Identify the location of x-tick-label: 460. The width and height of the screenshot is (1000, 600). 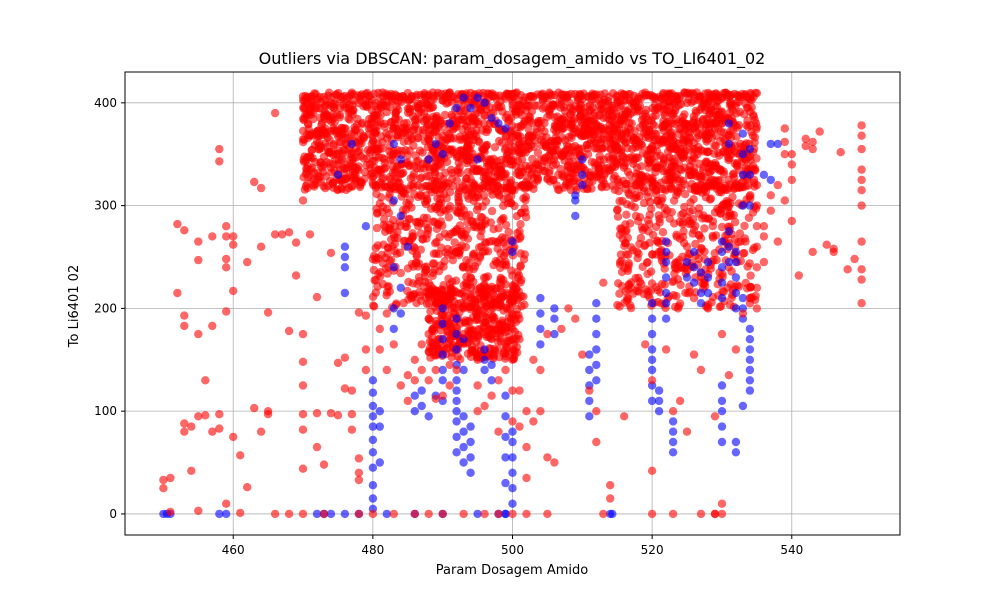
(233, 550).